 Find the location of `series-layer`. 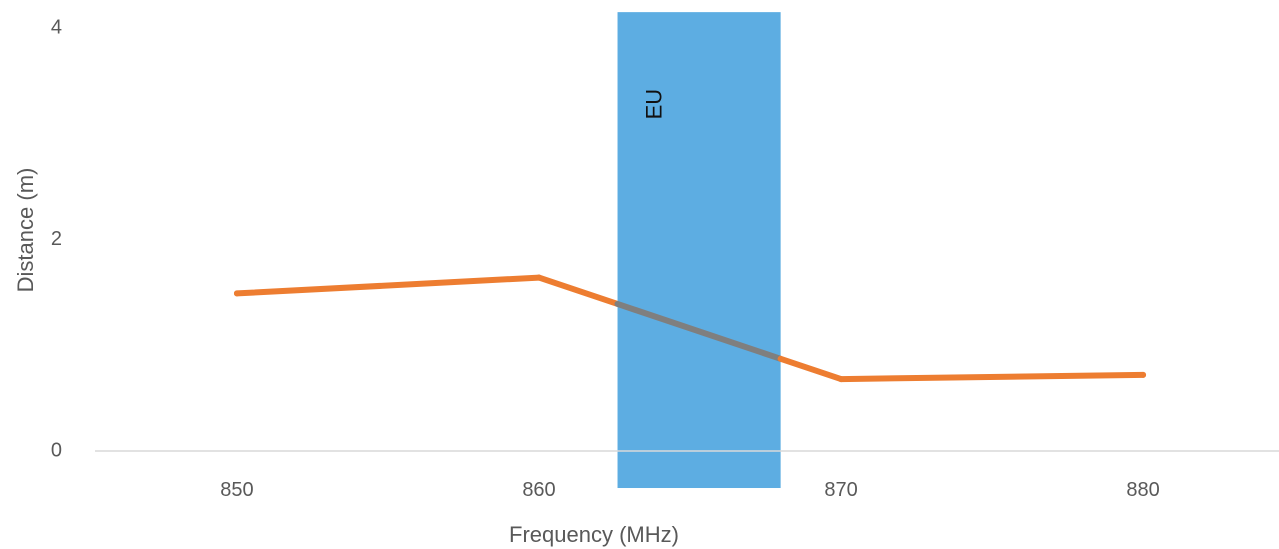

series-layer is located at coordinates (690, 328).